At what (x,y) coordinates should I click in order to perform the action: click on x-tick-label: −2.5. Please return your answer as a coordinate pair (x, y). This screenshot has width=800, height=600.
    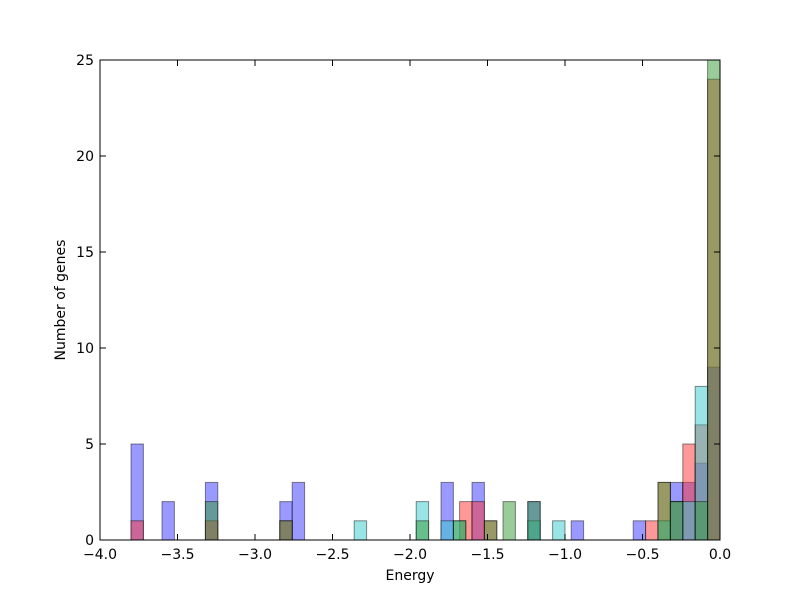
    Looking at the image, I should click on (333, 555).